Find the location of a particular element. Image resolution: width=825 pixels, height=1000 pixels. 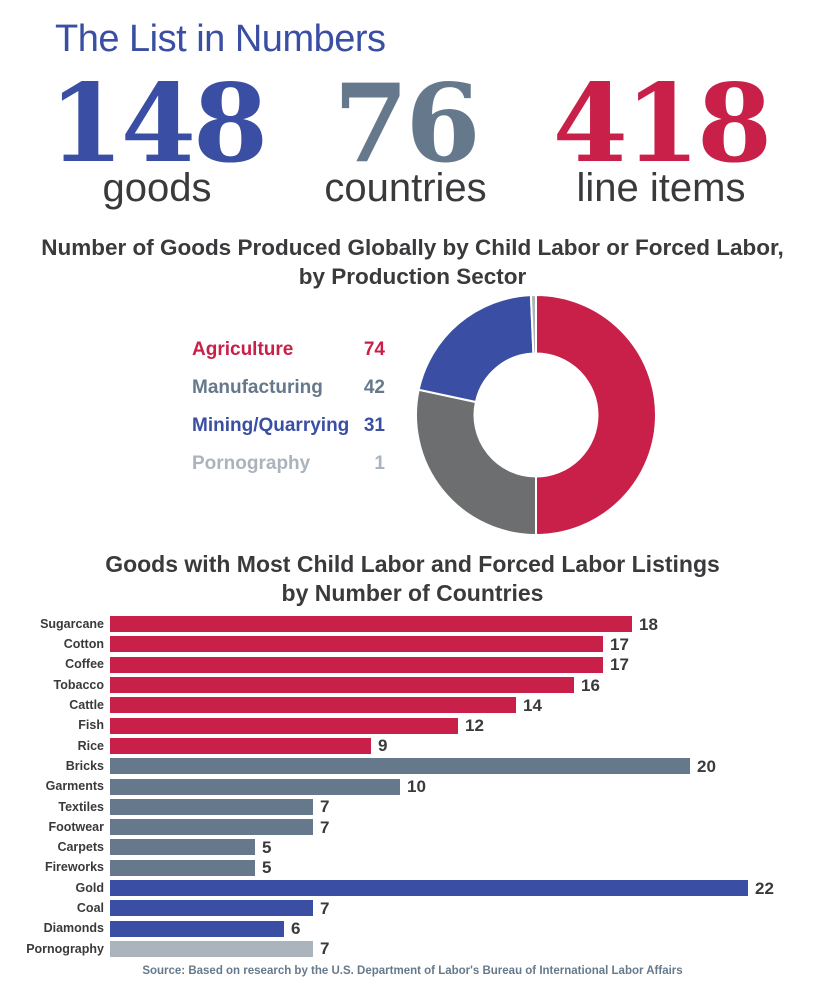

bar-row: Cotton 17 is located at coordinates (412, 644).